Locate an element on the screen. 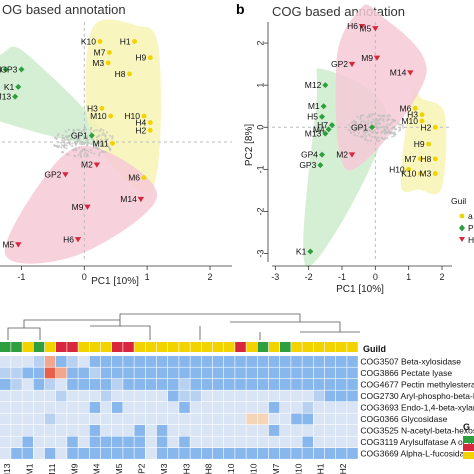 This screenshot has height=474, width=474. heatmap-legend-title: G is located at coordinates (466, 427).